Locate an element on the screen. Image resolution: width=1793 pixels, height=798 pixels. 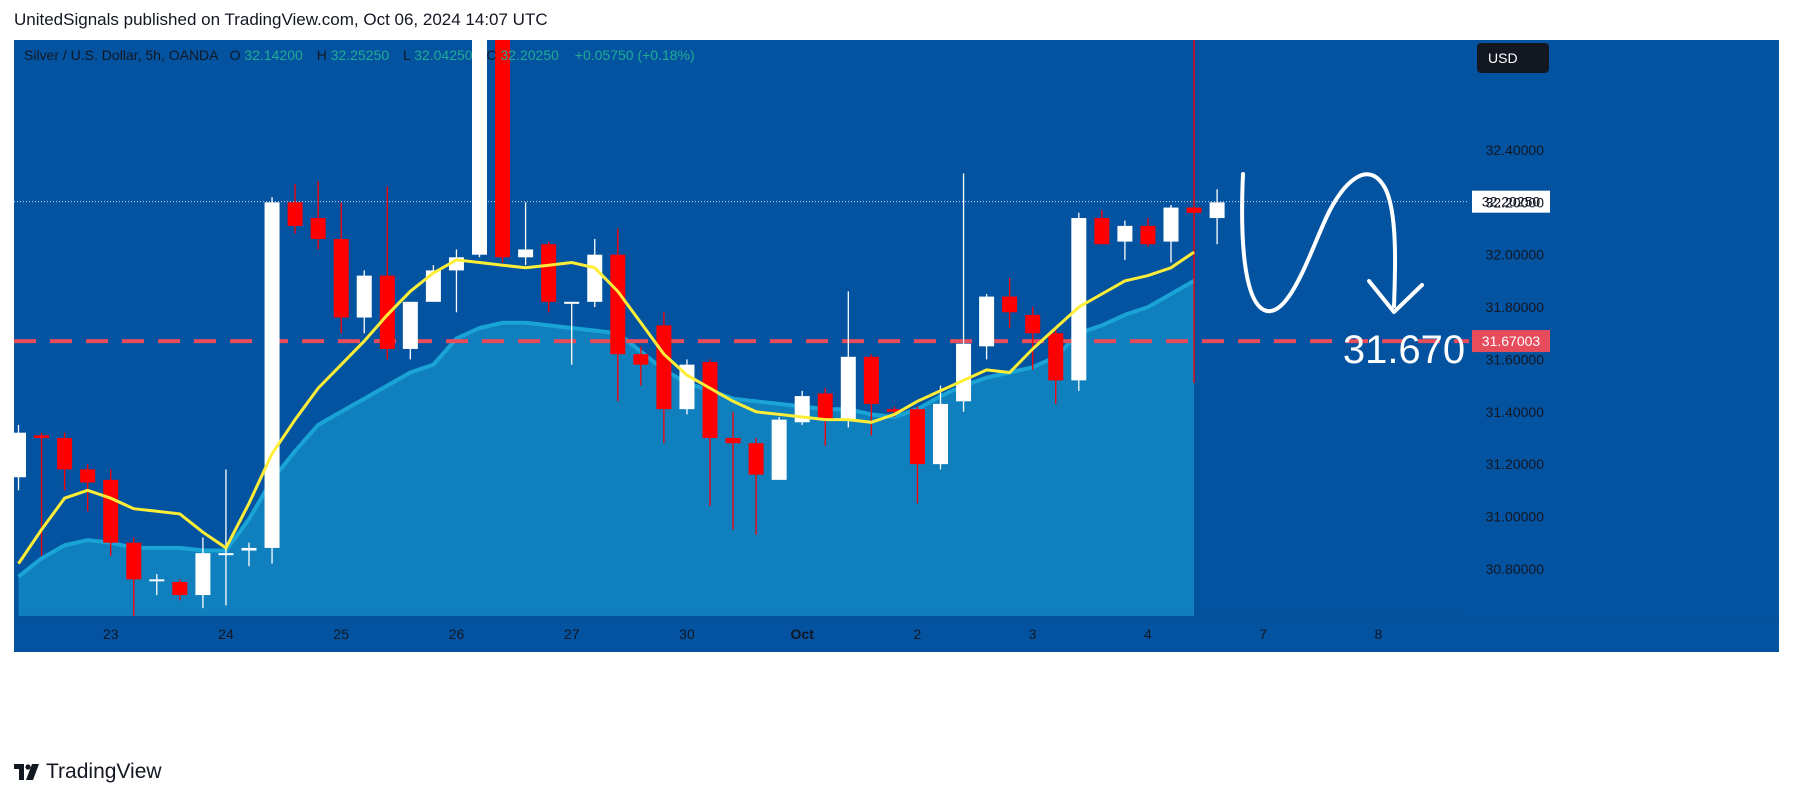
price-tick-label: 32.40000 is located at coordinates (1515, 150).